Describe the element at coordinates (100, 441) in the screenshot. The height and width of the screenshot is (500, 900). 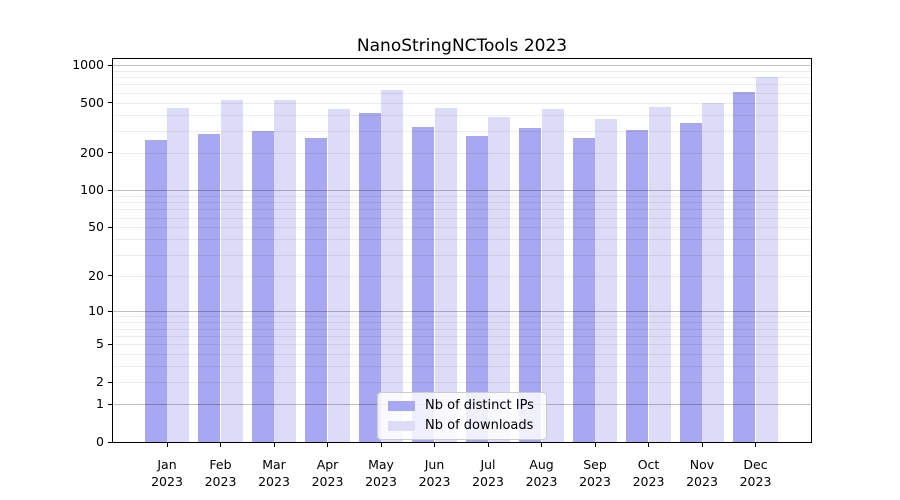
I see `y-tick-label-0: 0` at that location.